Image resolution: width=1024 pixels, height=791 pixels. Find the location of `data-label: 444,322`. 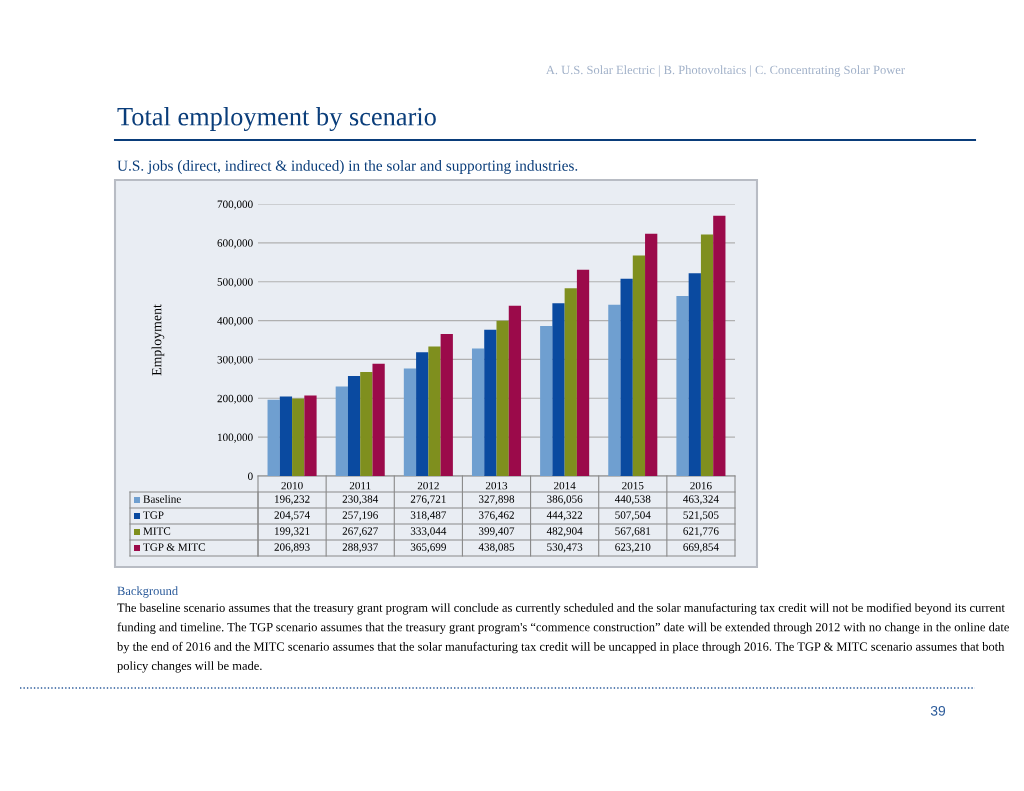

data-label: 444,322 is located at coordinates (564, 516).